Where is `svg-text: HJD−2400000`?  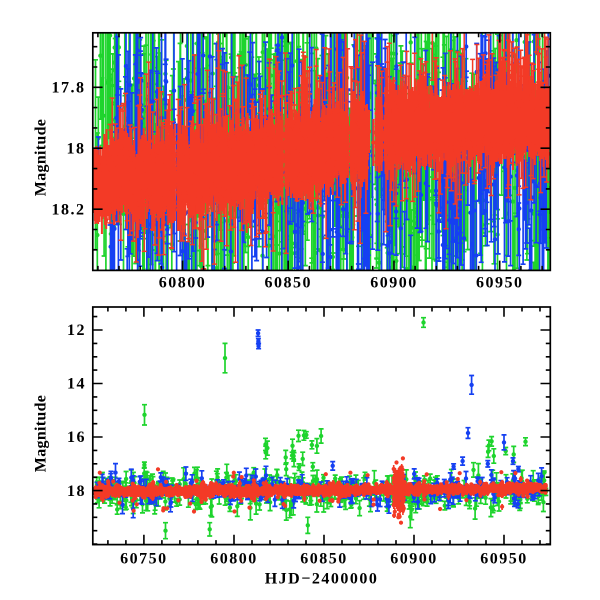
svg-text: HJD−2400000 is located at coordinates (322, 579).